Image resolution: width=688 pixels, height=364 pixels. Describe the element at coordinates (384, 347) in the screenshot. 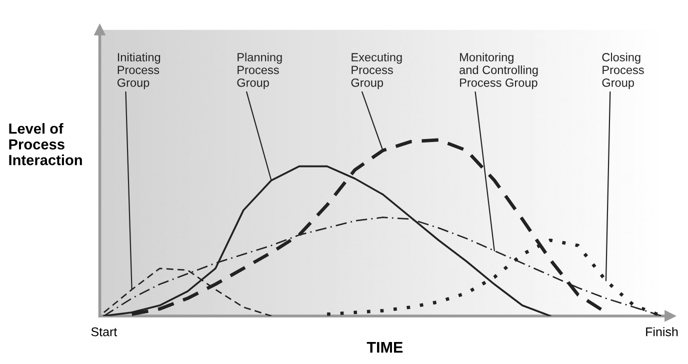

I see `x-axis-title: TIME` at that location.